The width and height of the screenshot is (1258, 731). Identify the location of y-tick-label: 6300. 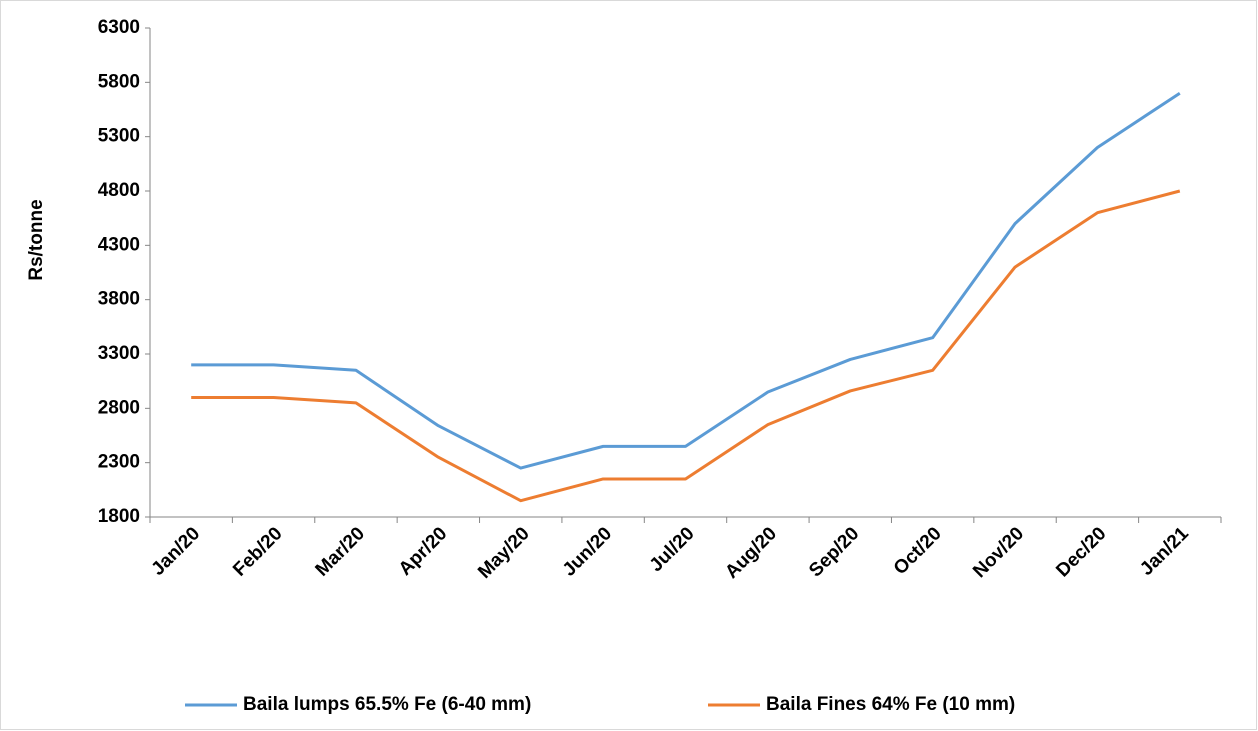
(119, 27).